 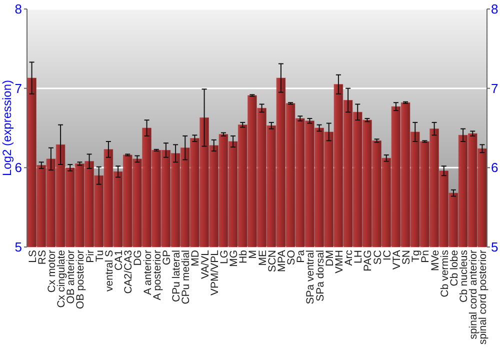 I want to click on x-tick-label: LG, so click(x=224, y=257).